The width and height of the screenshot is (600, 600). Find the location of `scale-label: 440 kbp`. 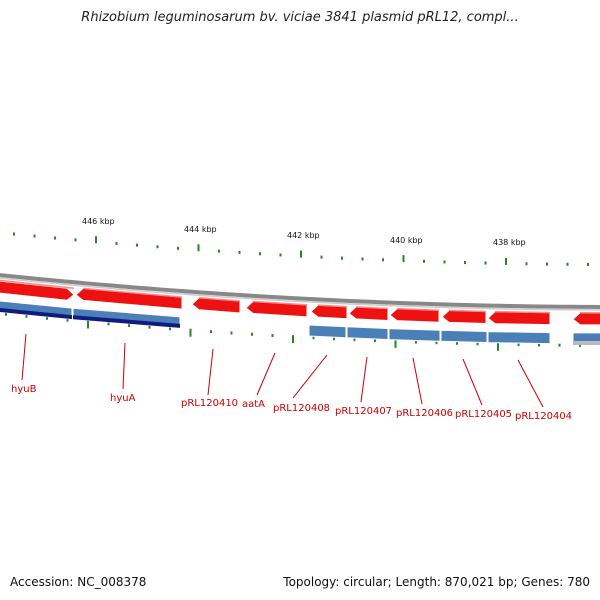

scale-label: 440 kbp is located at coordinates (406, 240).